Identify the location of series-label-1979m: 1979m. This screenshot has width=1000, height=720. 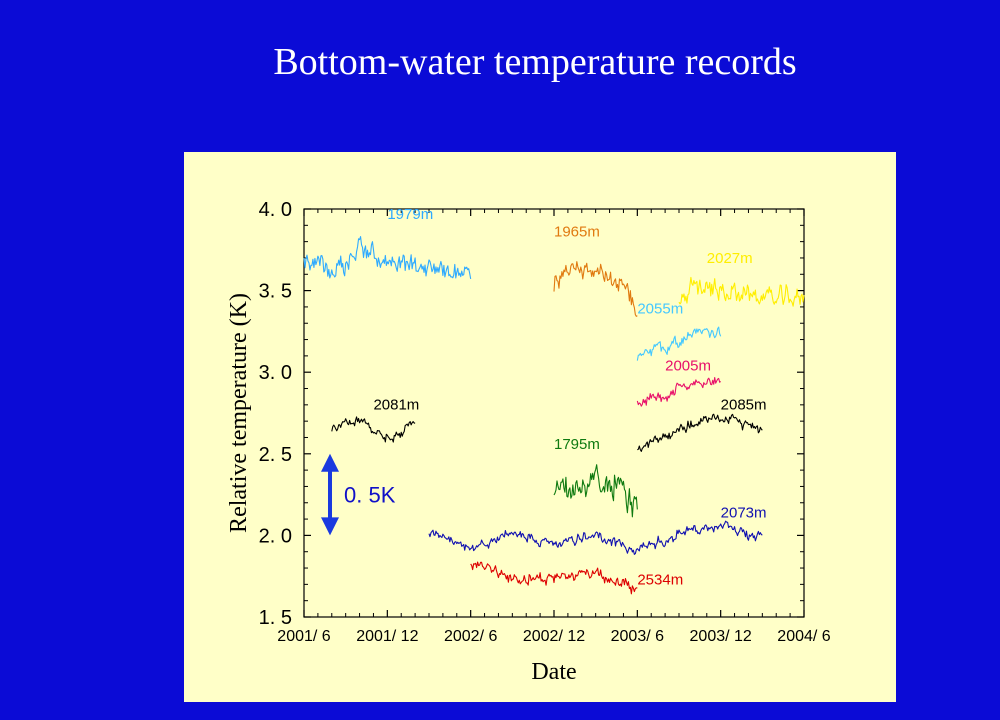
(410, 214).